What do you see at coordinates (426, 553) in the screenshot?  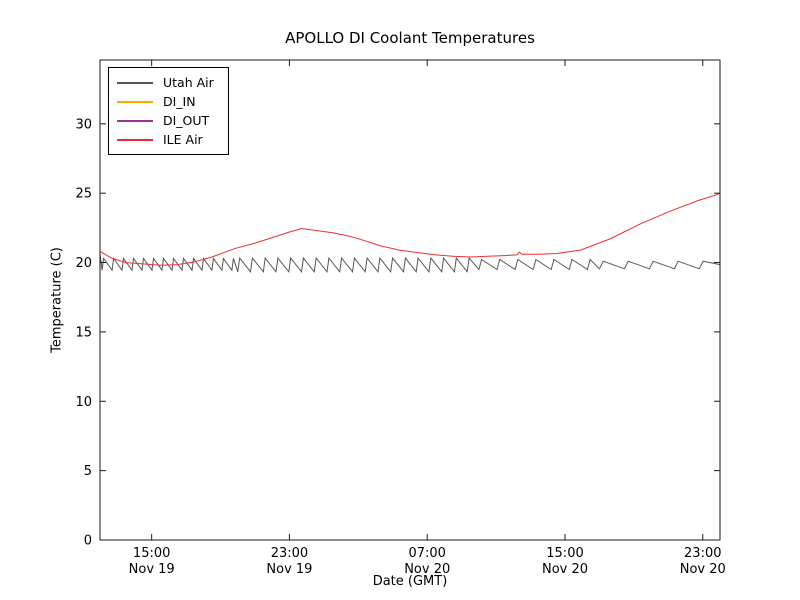 I see `svg-text: 07:00` at bounding box center [426, 553].